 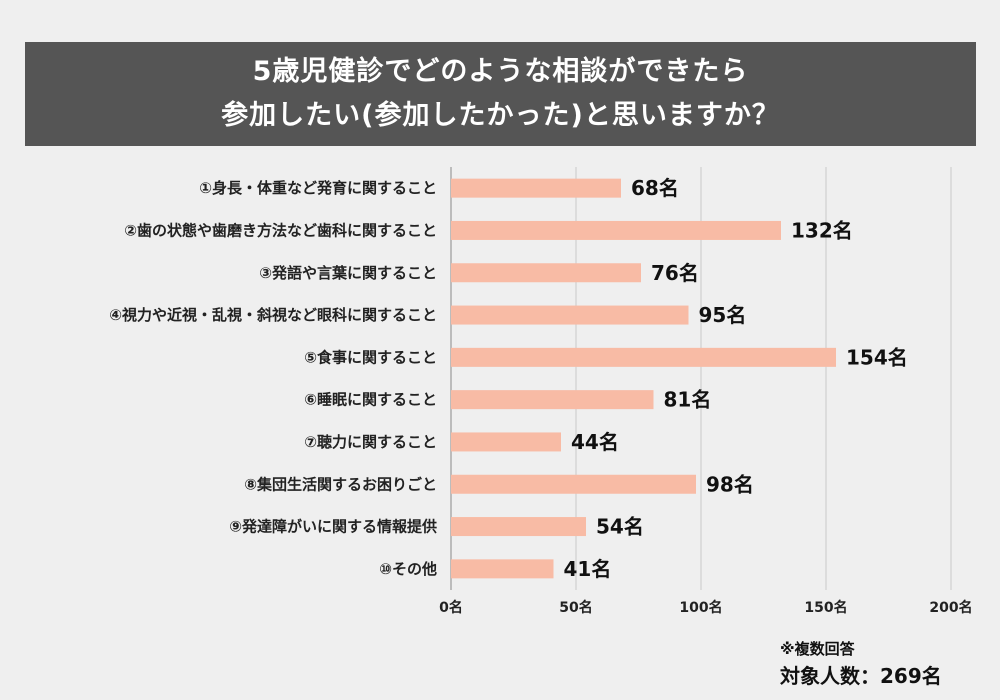 What do you see at coordinates (500, 71) in the screenshot?
I see `chart-title-line1: 5歳児健診でどのような相談ができたら` at bounding box center [500, 71].